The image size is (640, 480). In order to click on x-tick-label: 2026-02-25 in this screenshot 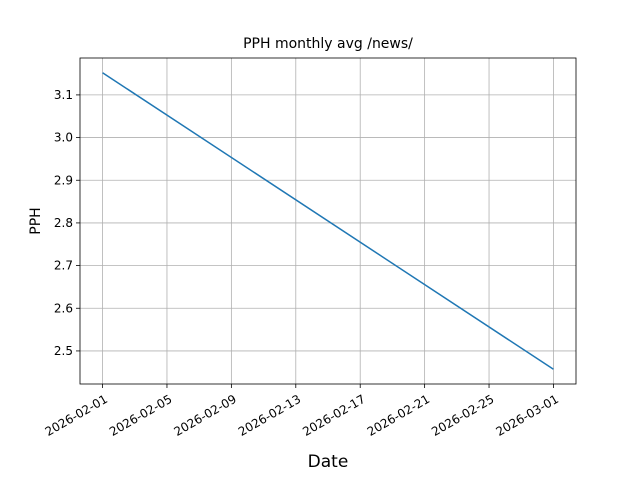, I will do `click(462, 415)`.